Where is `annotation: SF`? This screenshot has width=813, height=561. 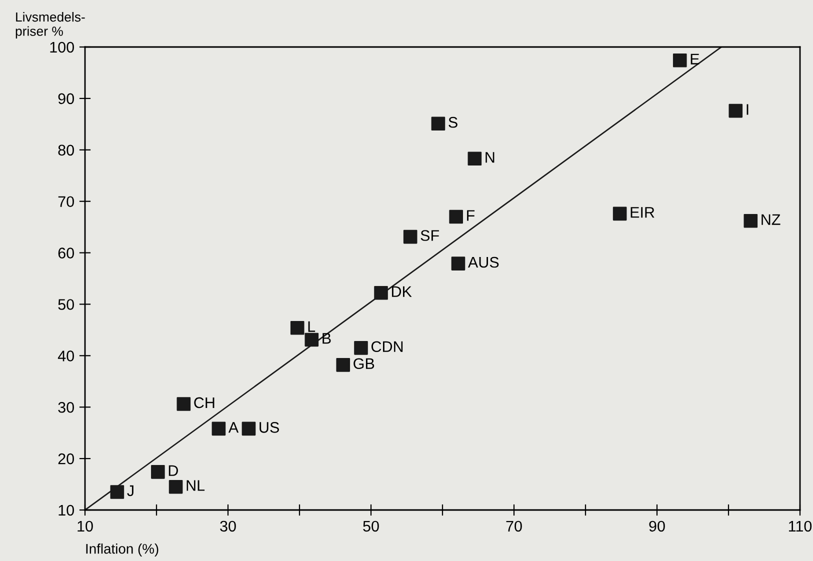 annotation: SF is located at coordinates (429, 235).